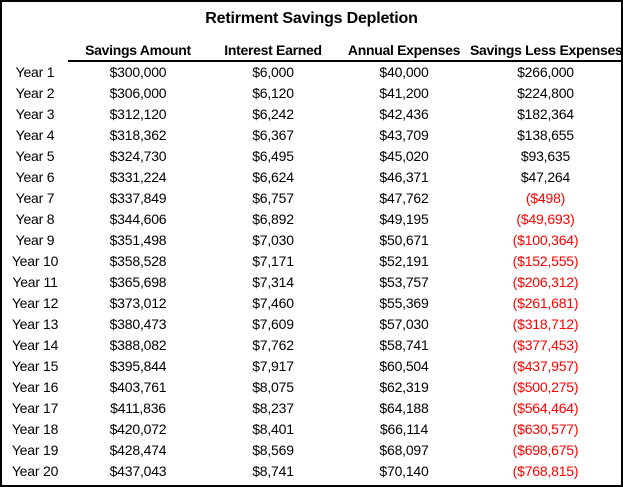 This screenshot has width=623, height=487. Describe the element at coordinates (545, 177) in the screenshot. I see `savings-less-expenses-cell: $47,264` at that location.